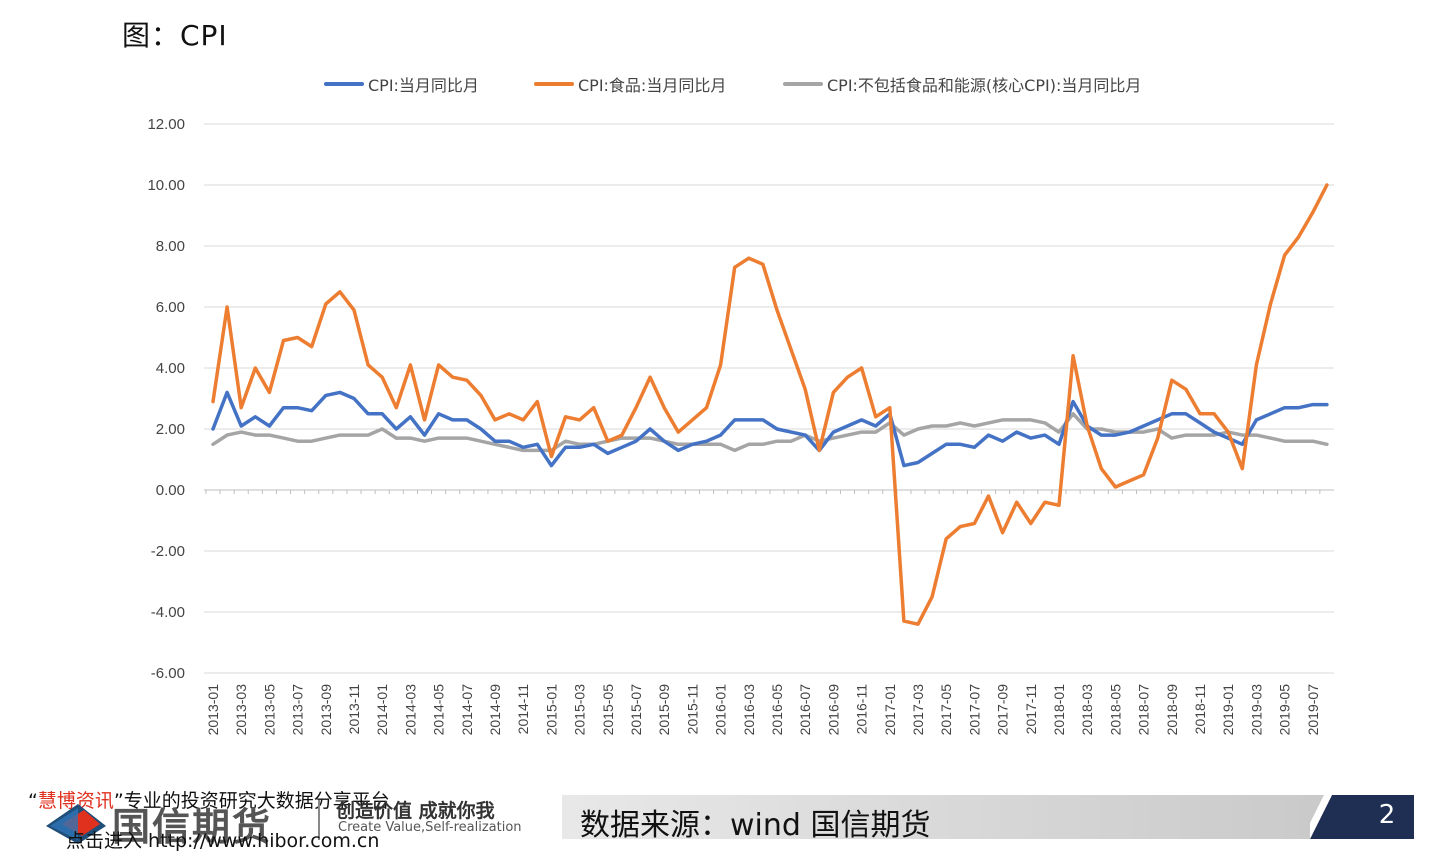  Describe the element at coordinates (76, 824) in the screenshot. I see `guosen-logo-icon` at that location.